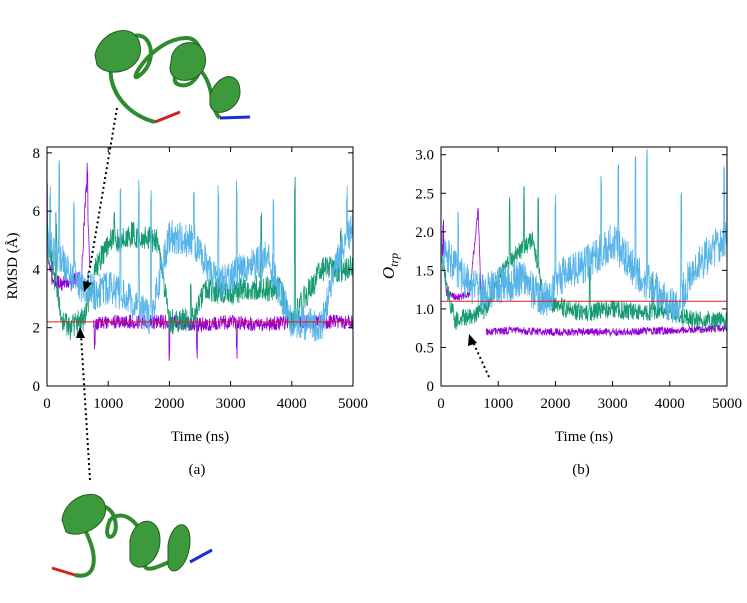  Describe the element at coordinates (13, 265) in the screenshot. I see `y-axis-title-a: RMSD (Å)` at that location.